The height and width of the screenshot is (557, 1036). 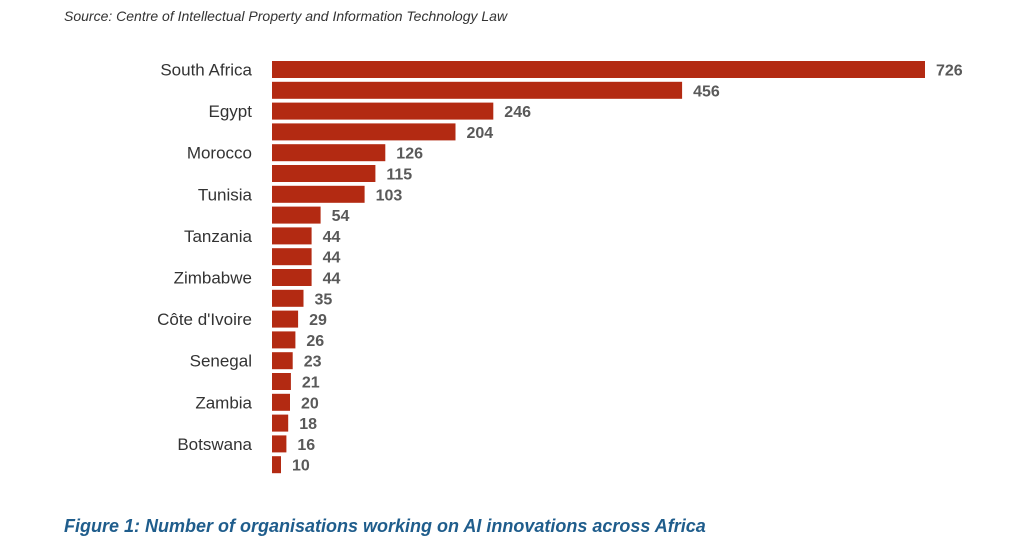 What do you see at coordinates (308, 424) in the screenshot?
I see `value-label-17: 18` at bounding box center [308, 424].